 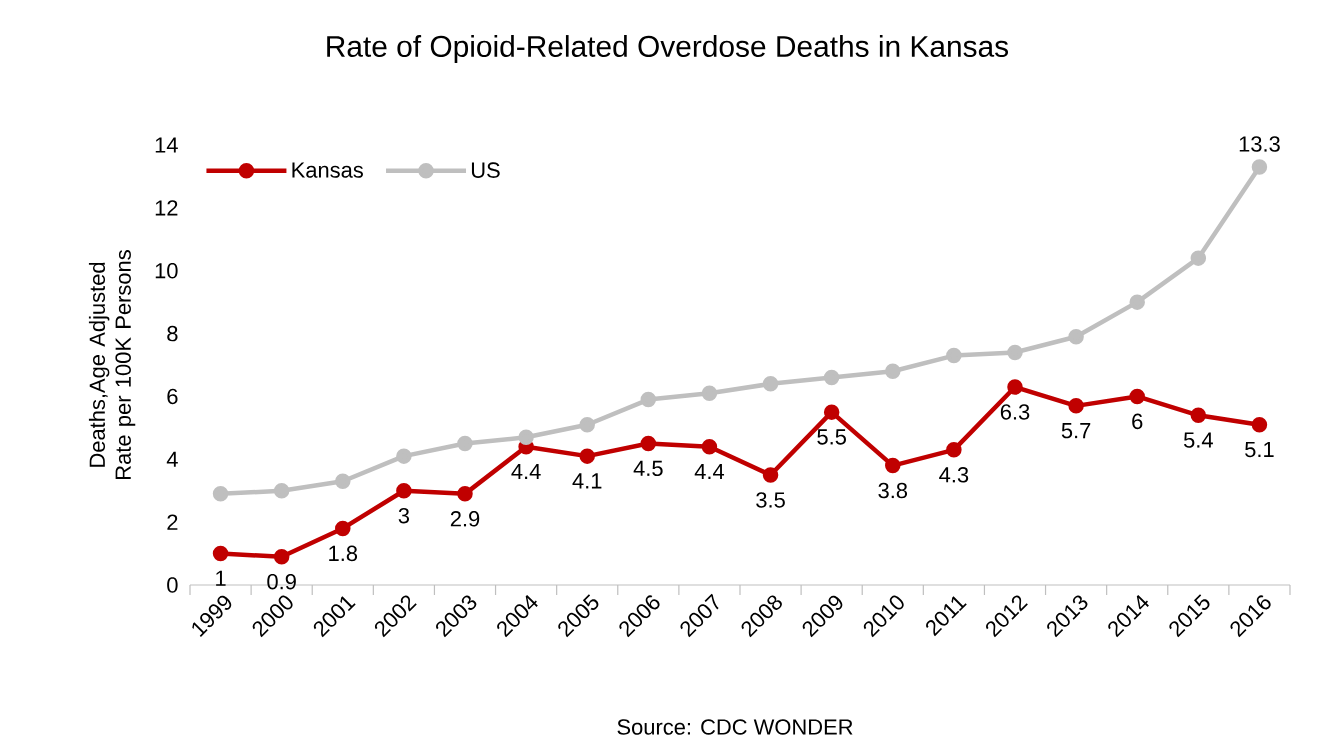 I want to click on data-label: 6, so click(x=1137, y=421).